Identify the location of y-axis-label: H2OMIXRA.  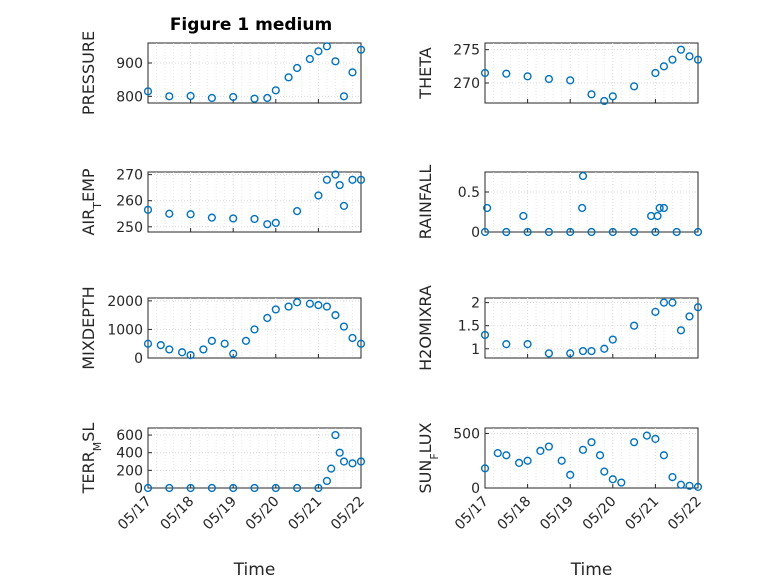
(425, 328).